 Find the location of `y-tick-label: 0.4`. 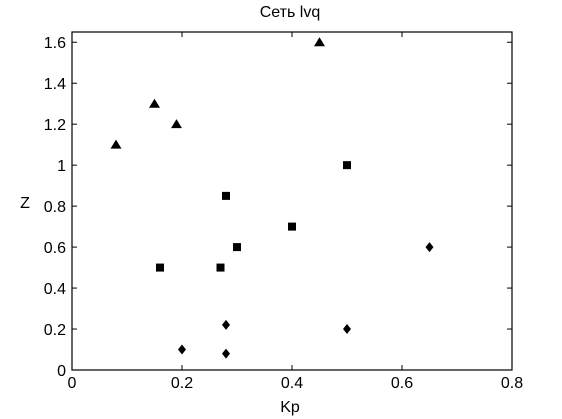

y-tick-label: 0.4 is located at coordinates (55, 289).